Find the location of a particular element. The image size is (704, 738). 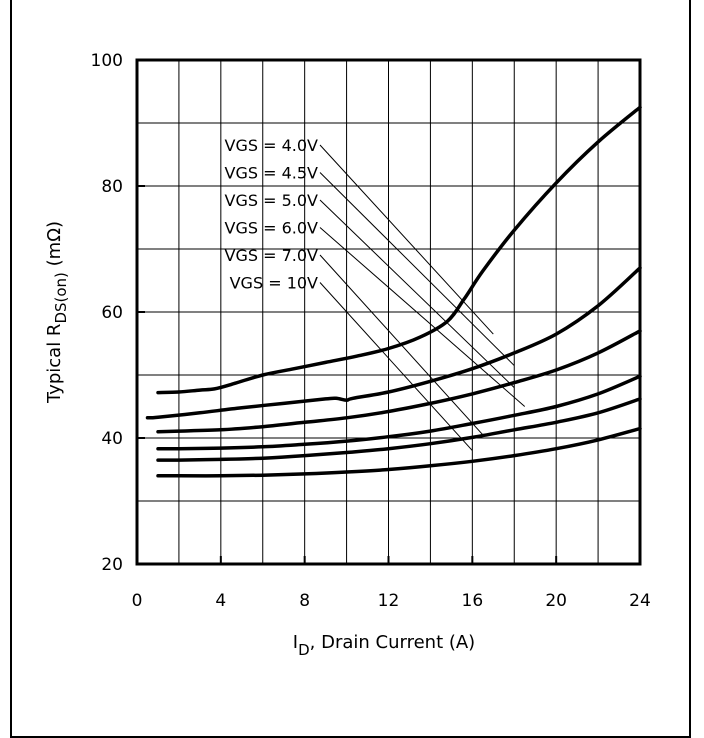

x-tick-label: 24 is located at coordinates (640, 601).